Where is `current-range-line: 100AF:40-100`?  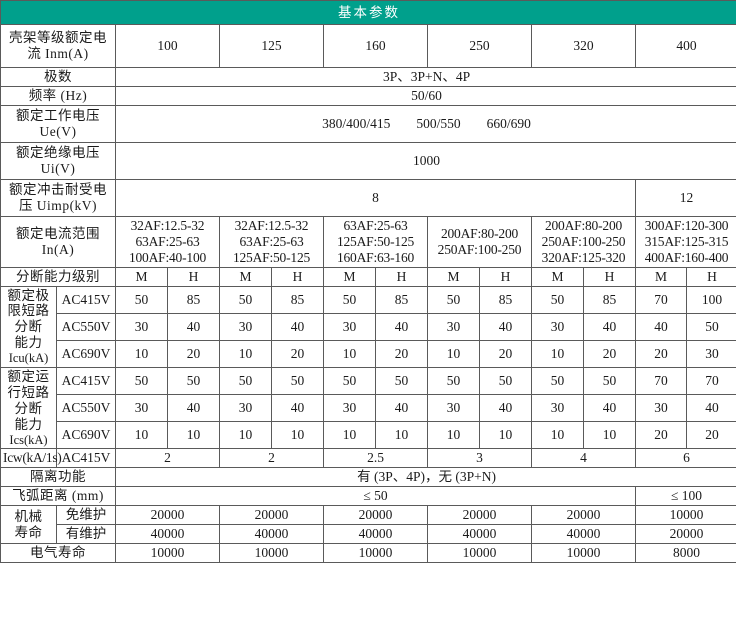
current-range-line: 100AF:40-100 is located at coordinates (167, 257).